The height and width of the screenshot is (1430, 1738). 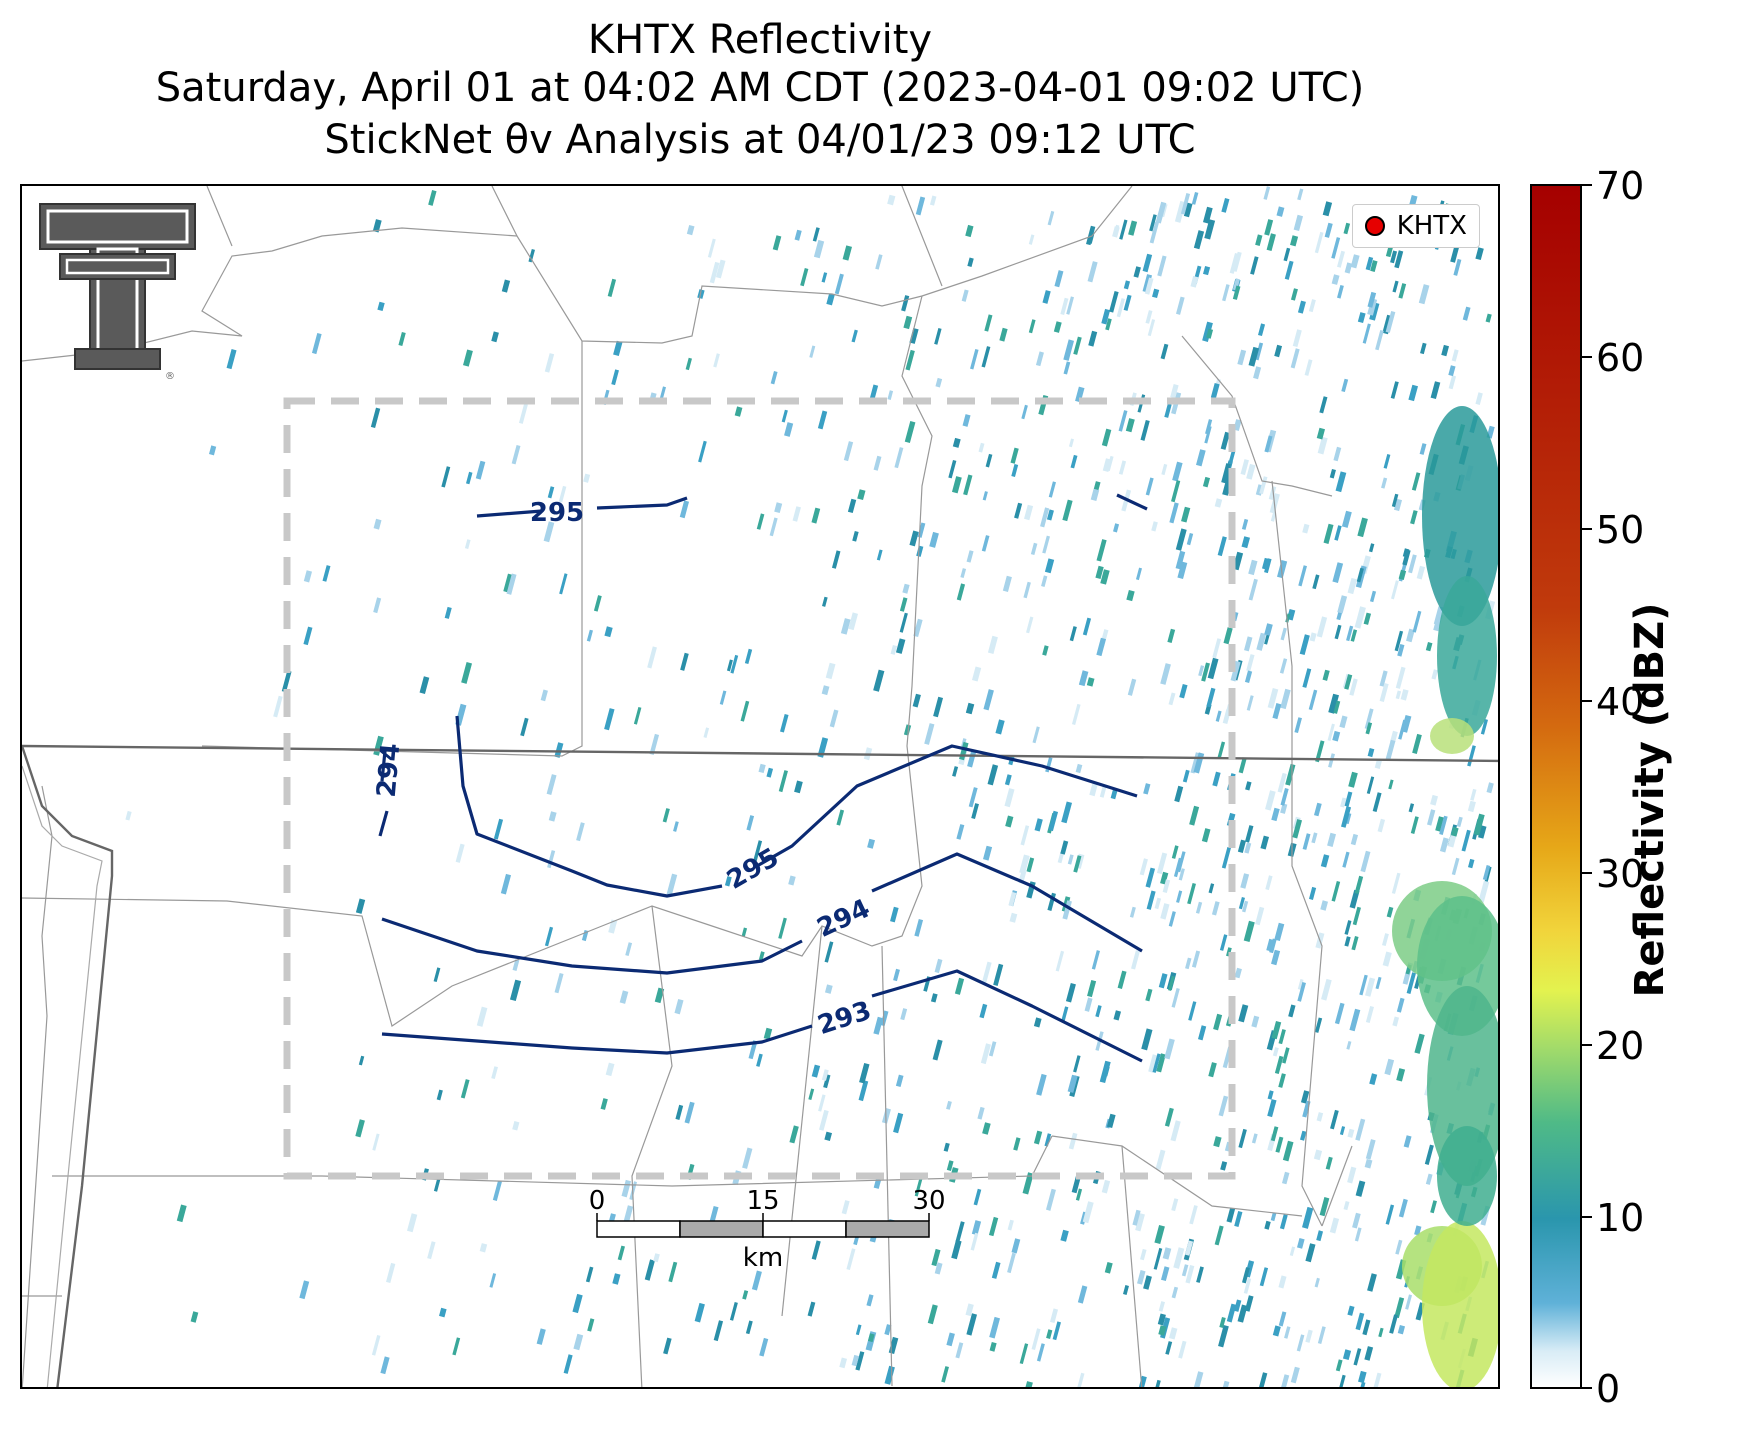 I want to click on colorbar-title: Reflectivity (dBZ), so click(x=1650, y=800).